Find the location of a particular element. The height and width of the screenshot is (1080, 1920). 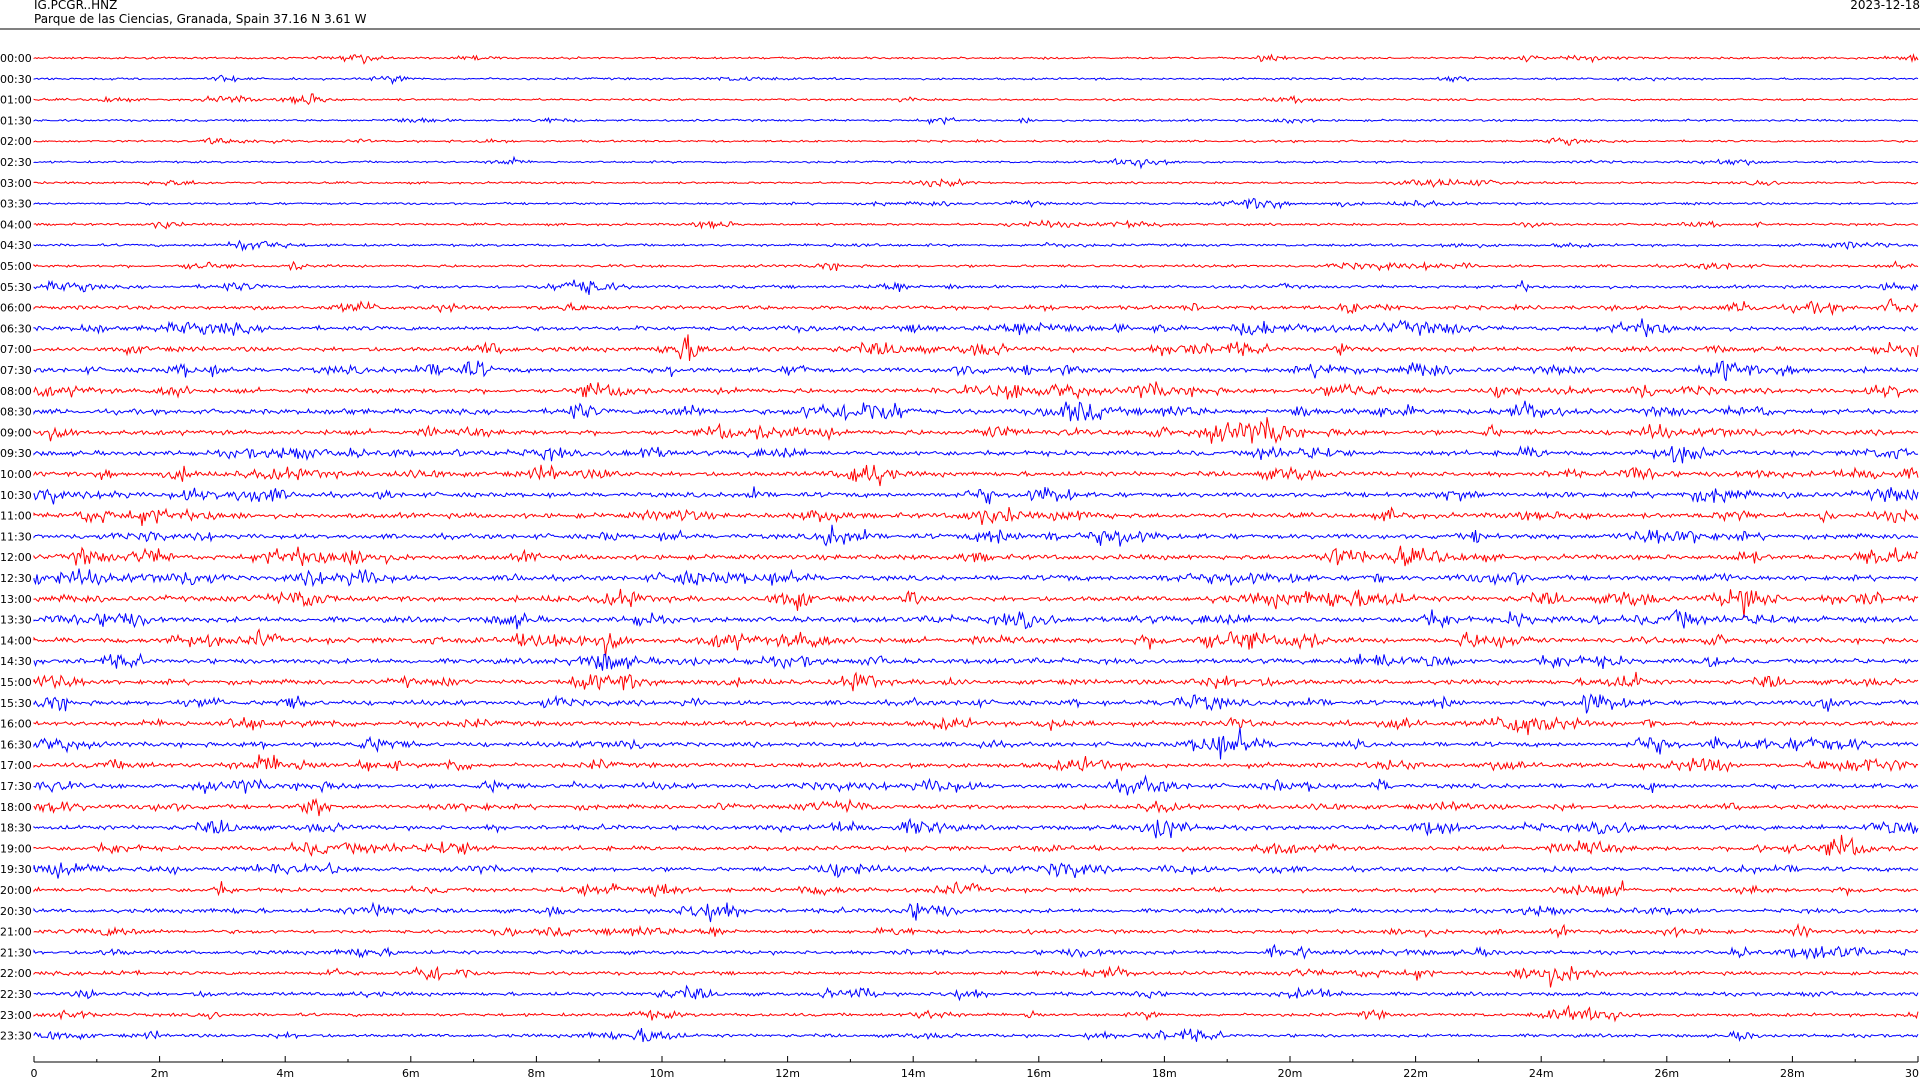

row-label: 10:00 is located at coordinates (16, 474).